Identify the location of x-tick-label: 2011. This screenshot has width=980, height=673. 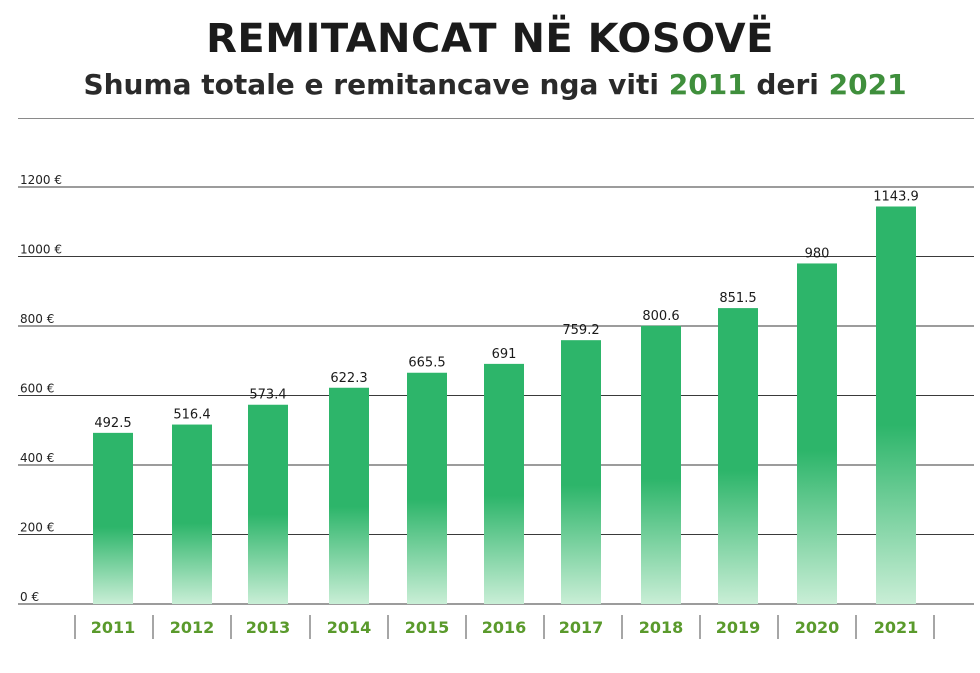
(113, 627).